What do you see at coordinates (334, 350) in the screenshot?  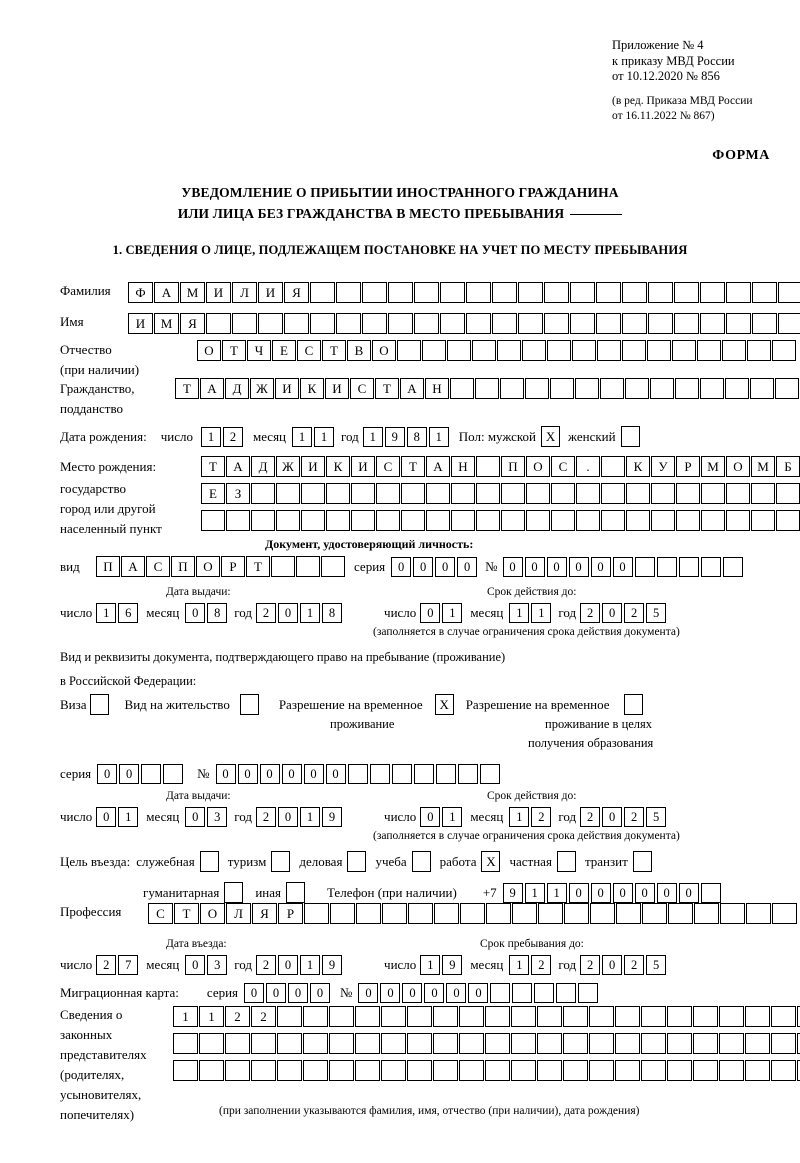 I see `char-cell: Т` at bounding box center [334, 350].